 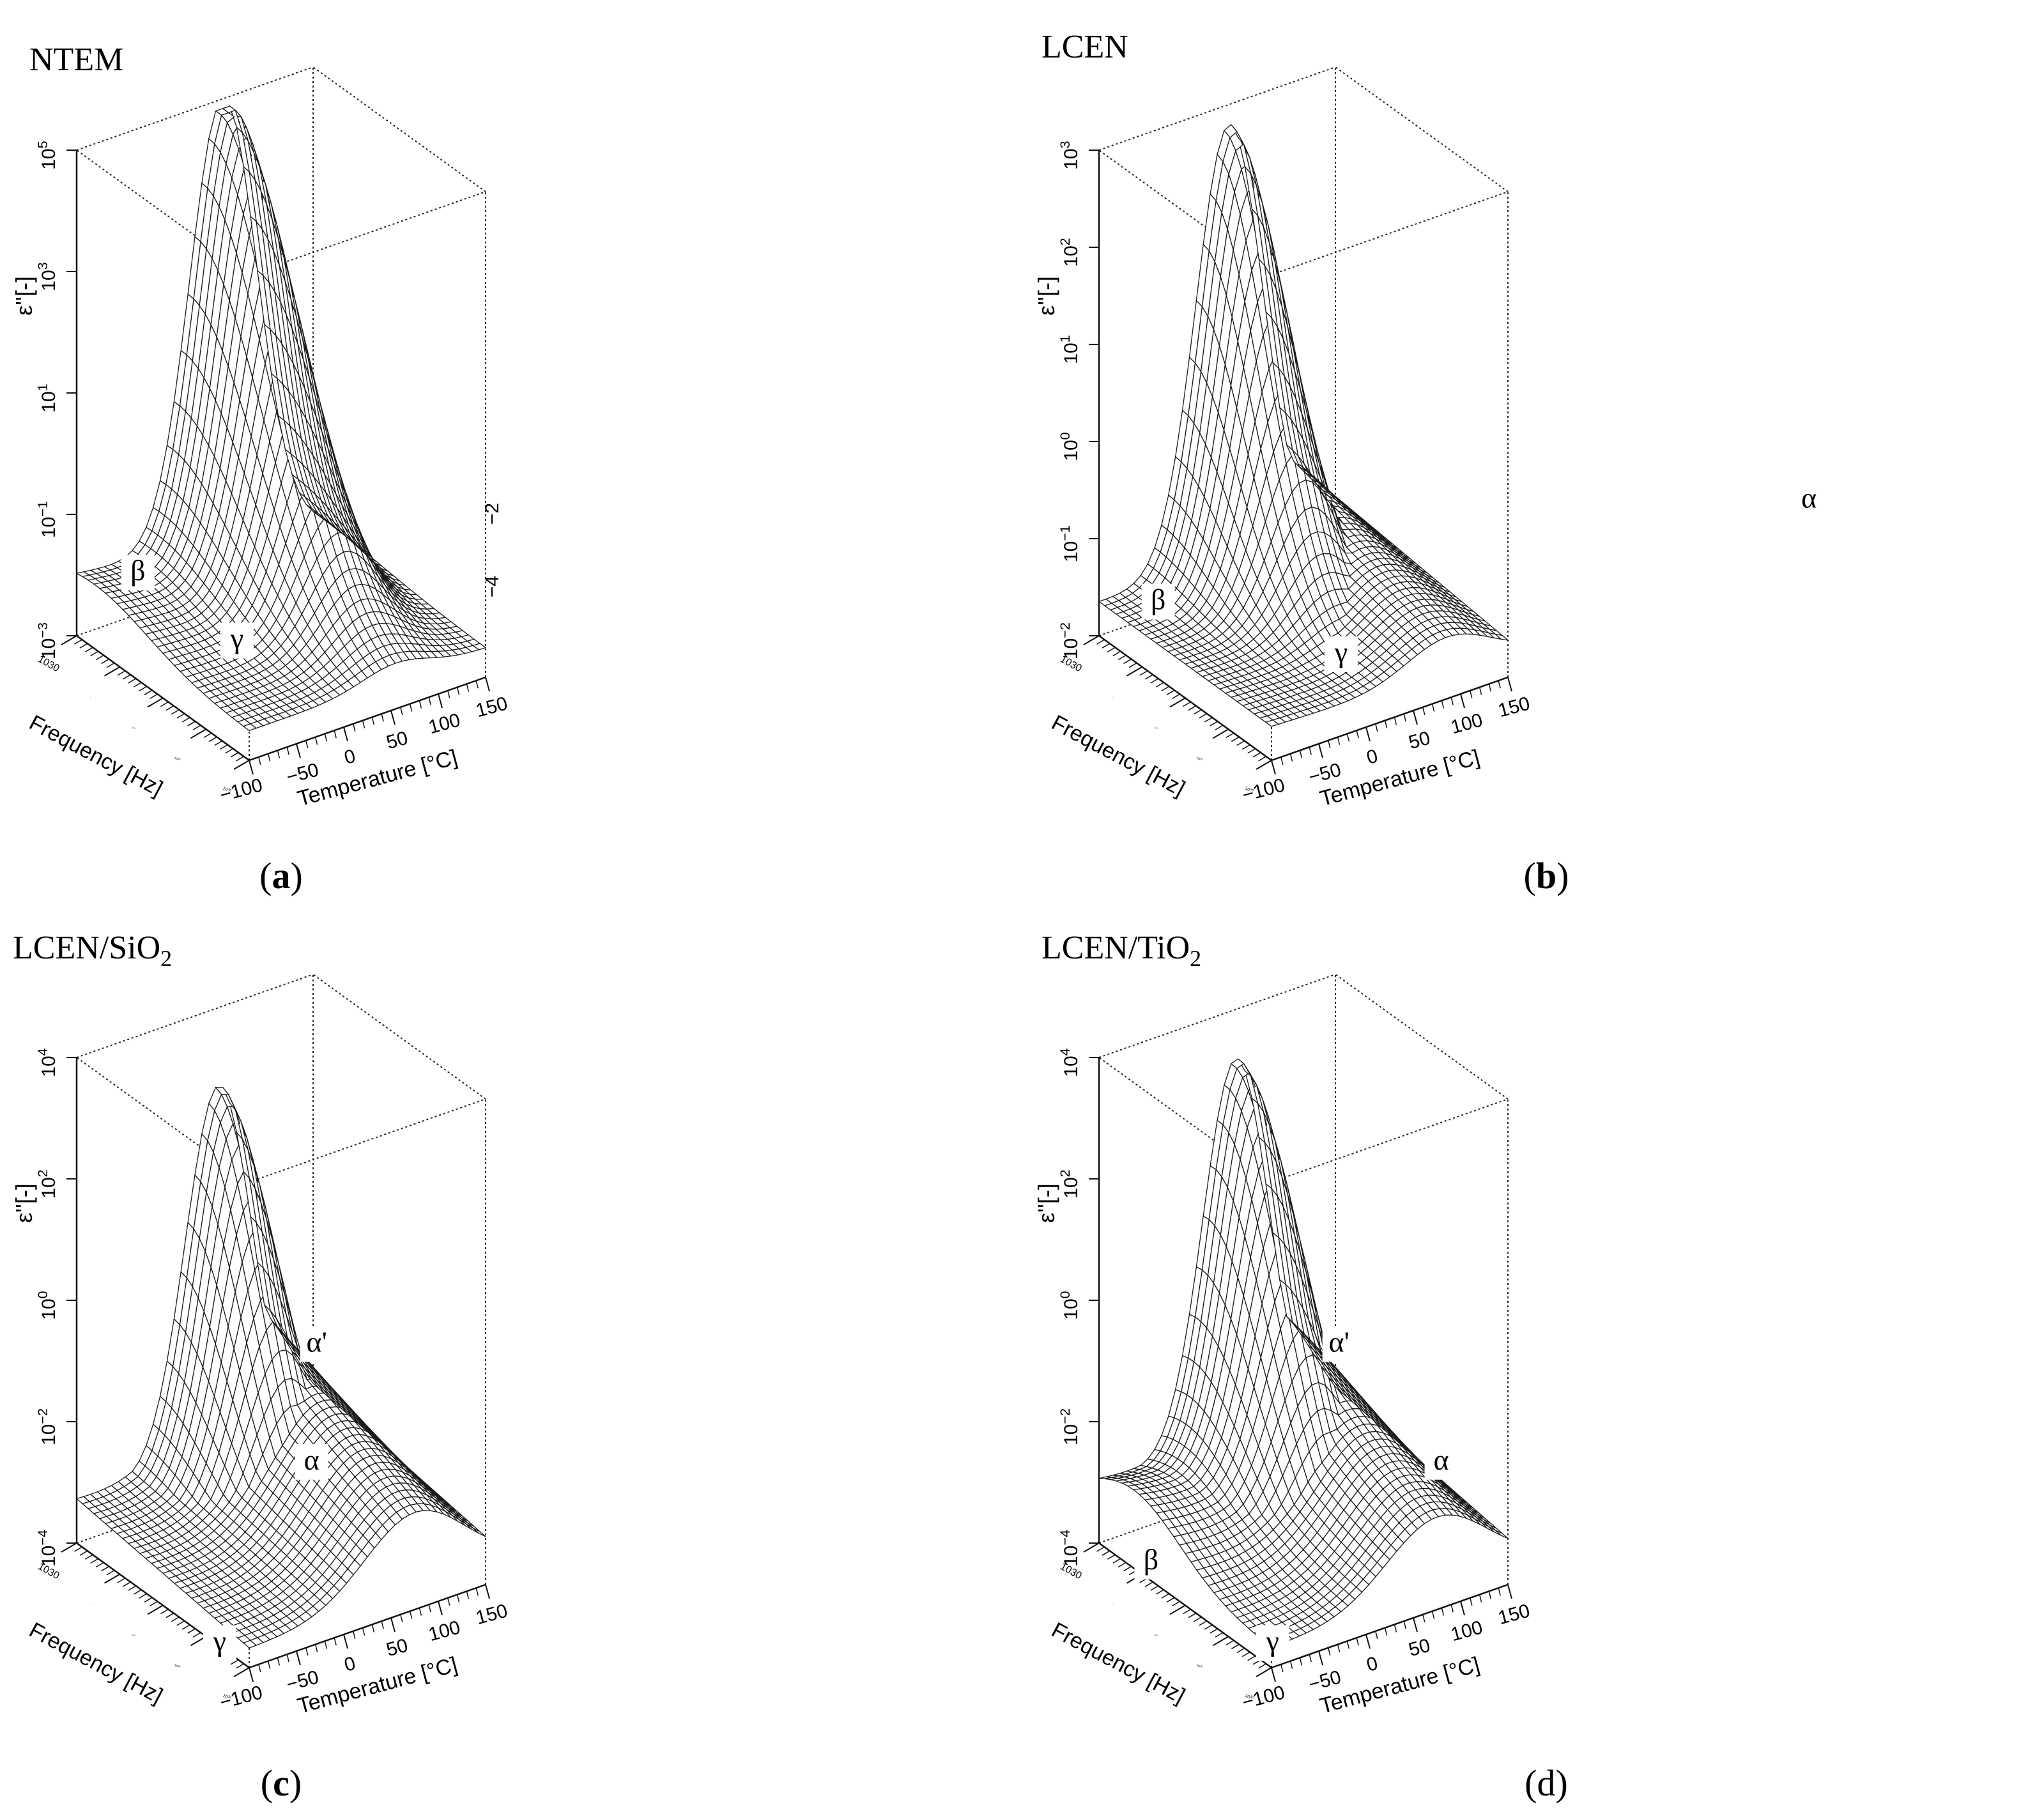 What do you see at coordinates (1084, 47) in the screenshot?
I see `panel-title: LCEN` at bounding box center [1084, 47].